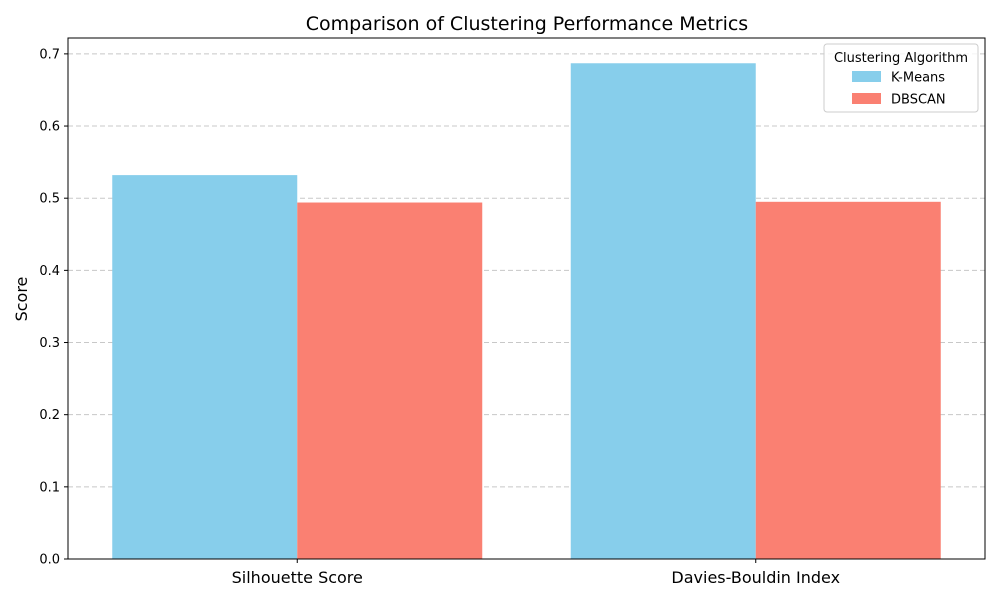 The width and height of the screenshot is (1000, 604). Describe the element at coordinates (49, 54) in the screenshot. I see `y-tick-label: 0.7` at that location.